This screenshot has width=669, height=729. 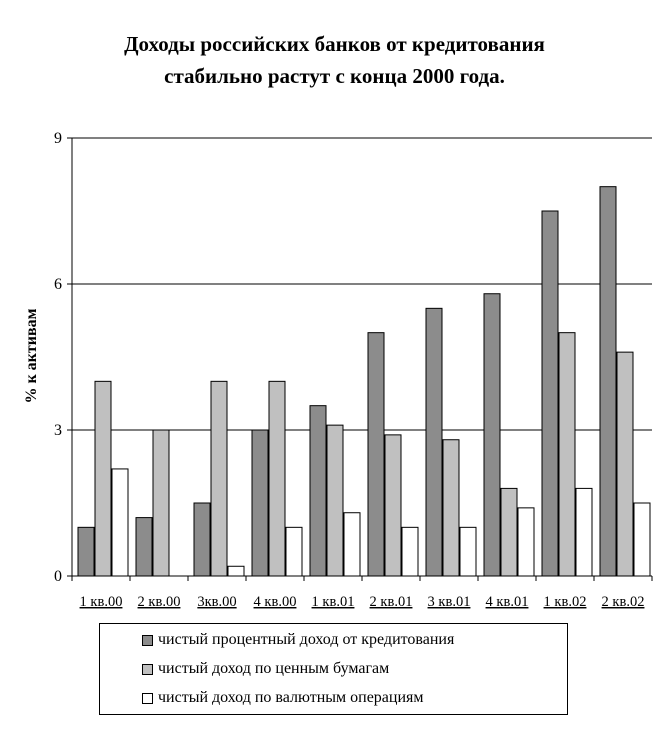 I want to click on legend-label-2: чистый доход по ценным бумагам, so click(x=274, y=668).